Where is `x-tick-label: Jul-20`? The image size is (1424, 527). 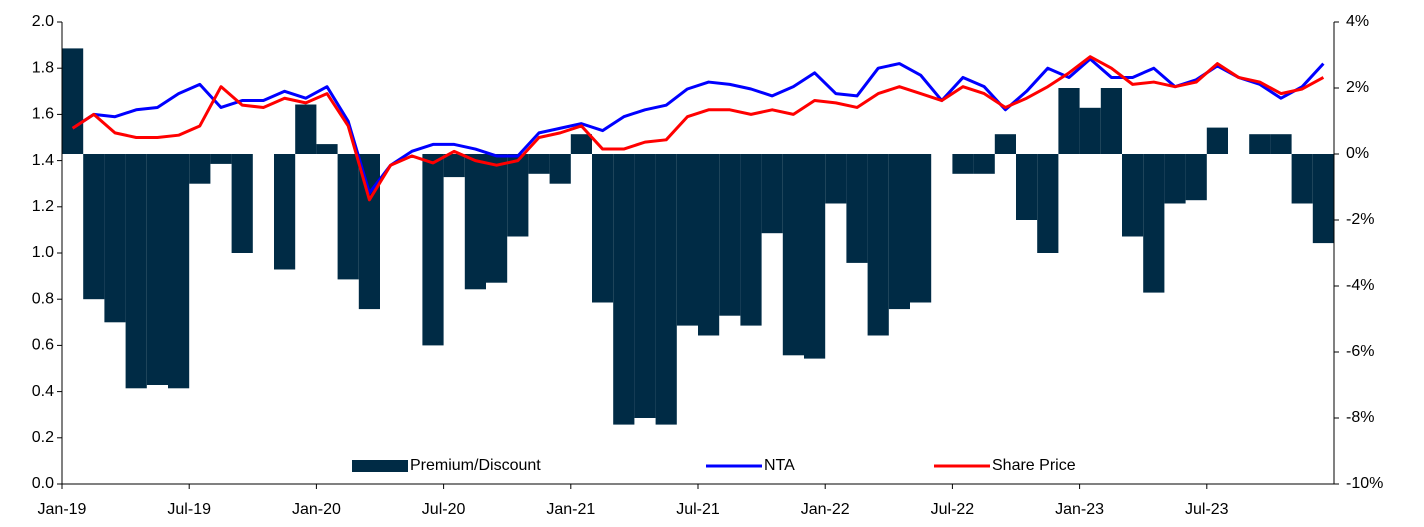
x-tick-label: Jul-20 is located at coordinates (444, 509).